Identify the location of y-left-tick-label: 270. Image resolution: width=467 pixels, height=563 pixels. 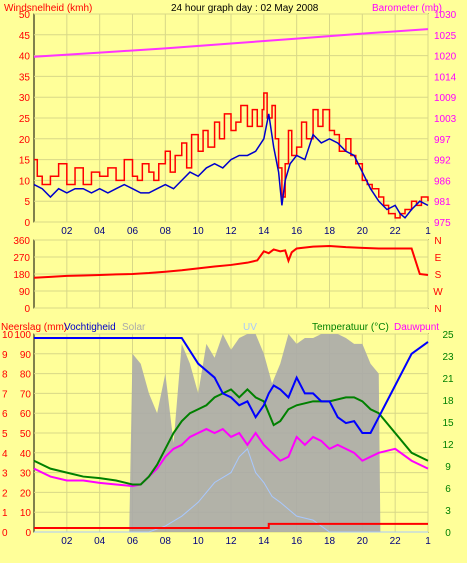
(21, 258).